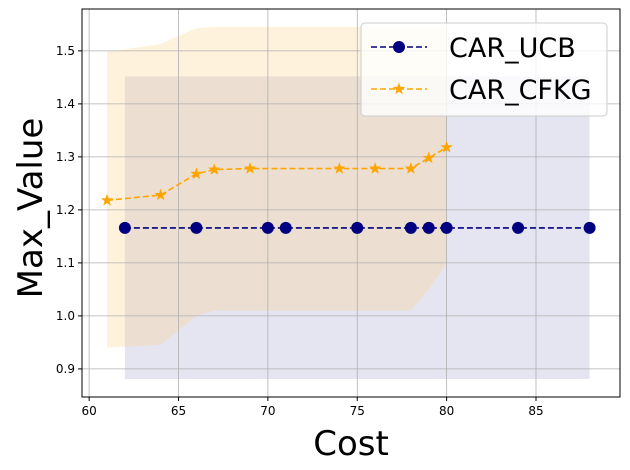 The width and height of the screenshot is (630, 470). What do you see at coordinates (65, 104) in the screenshot?
I see `y-tick-label: 1.4` at bounding box center [65, 104].